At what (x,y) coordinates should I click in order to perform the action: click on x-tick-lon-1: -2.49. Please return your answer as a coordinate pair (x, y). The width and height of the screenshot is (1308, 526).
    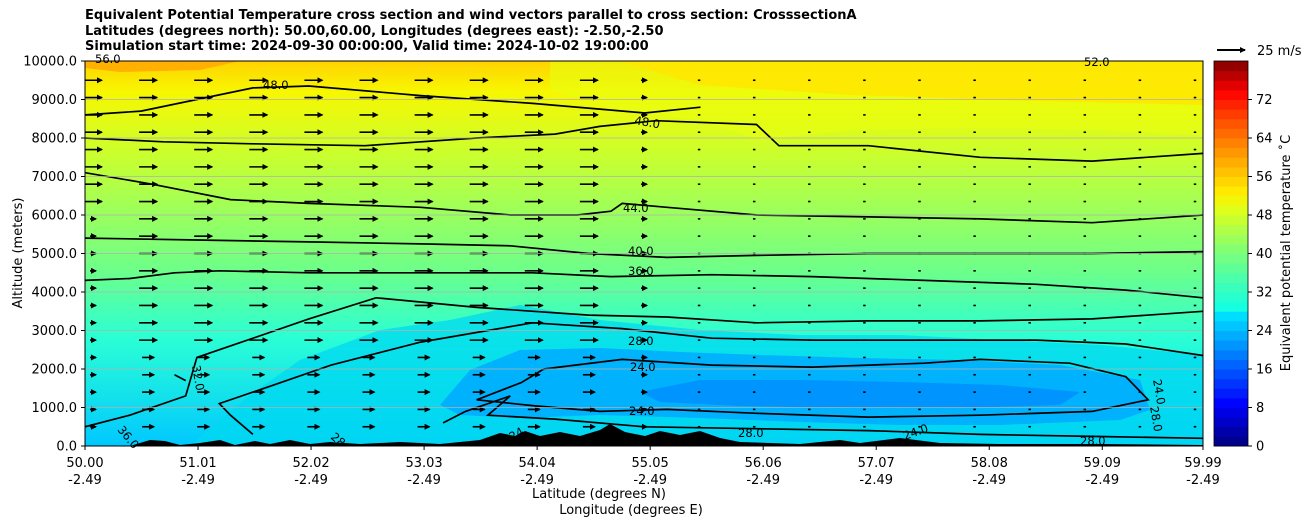
    Looking at the image, I should click on (198, 480).